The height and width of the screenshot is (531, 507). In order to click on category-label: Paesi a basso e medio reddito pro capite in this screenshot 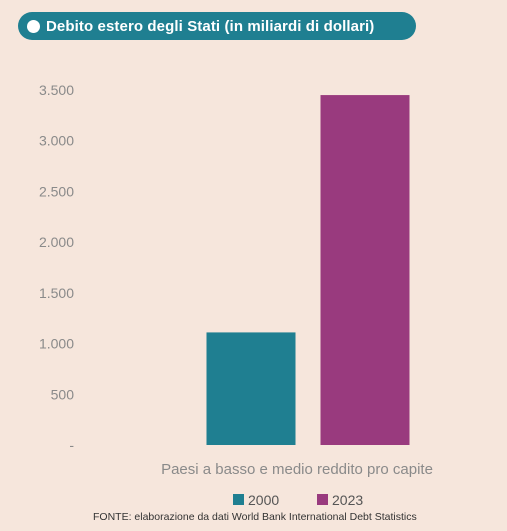, I will do `click(297, 469)`.